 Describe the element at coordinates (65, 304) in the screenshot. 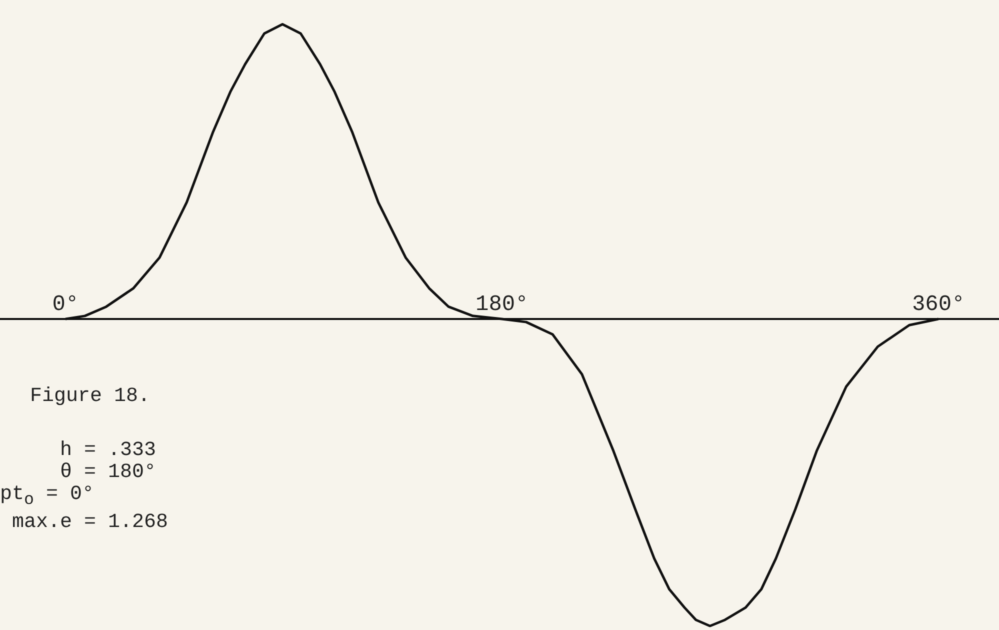

I see `x-tick-label: 0°` at that location.